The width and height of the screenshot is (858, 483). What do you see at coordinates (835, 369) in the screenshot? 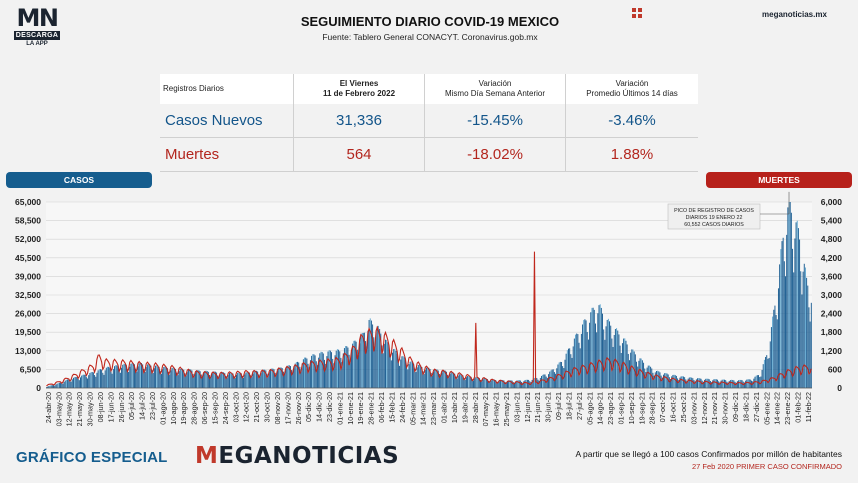
I see `y-right-tick-label: 600` at bounding box center [835, 369].